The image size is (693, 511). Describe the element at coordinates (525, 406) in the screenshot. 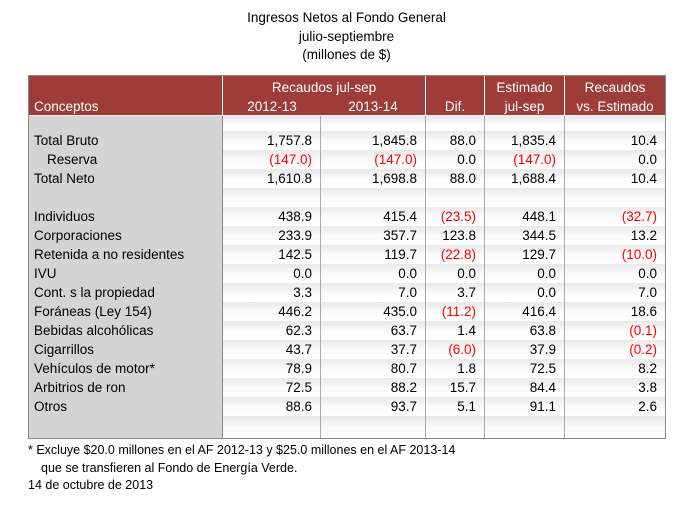

I see `value-cell: 91.1` at that location.